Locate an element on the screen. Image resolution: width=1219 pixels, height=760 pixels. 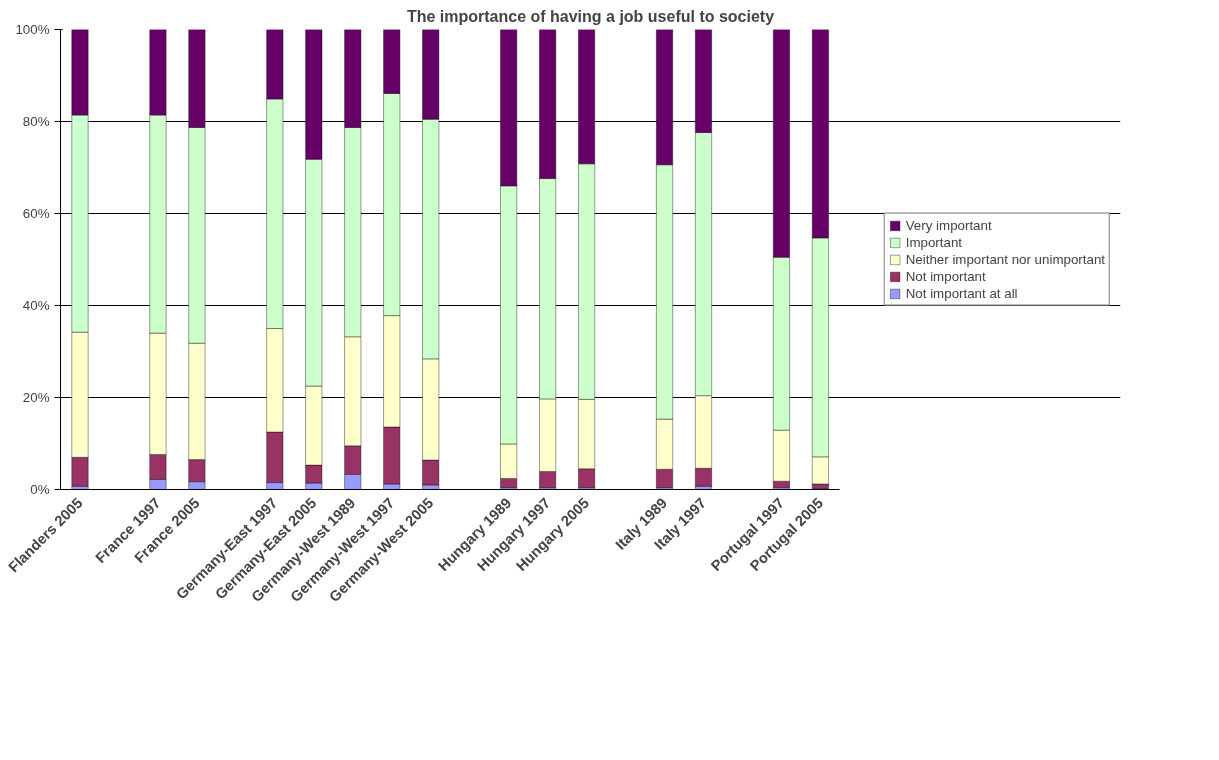
y-tick-label: 40% is located at coordinates (36, 305).